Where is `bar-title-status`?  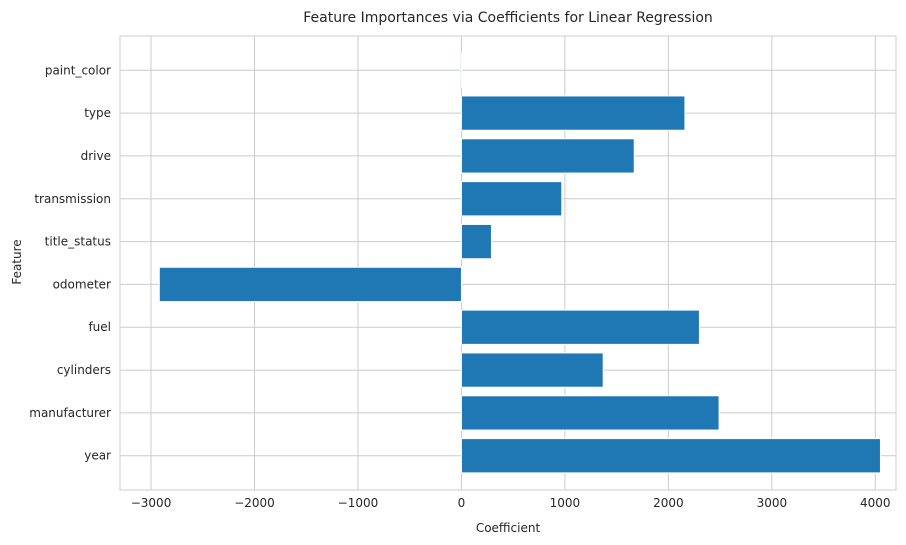 bar-title-status is located at coordinates (476, 241).